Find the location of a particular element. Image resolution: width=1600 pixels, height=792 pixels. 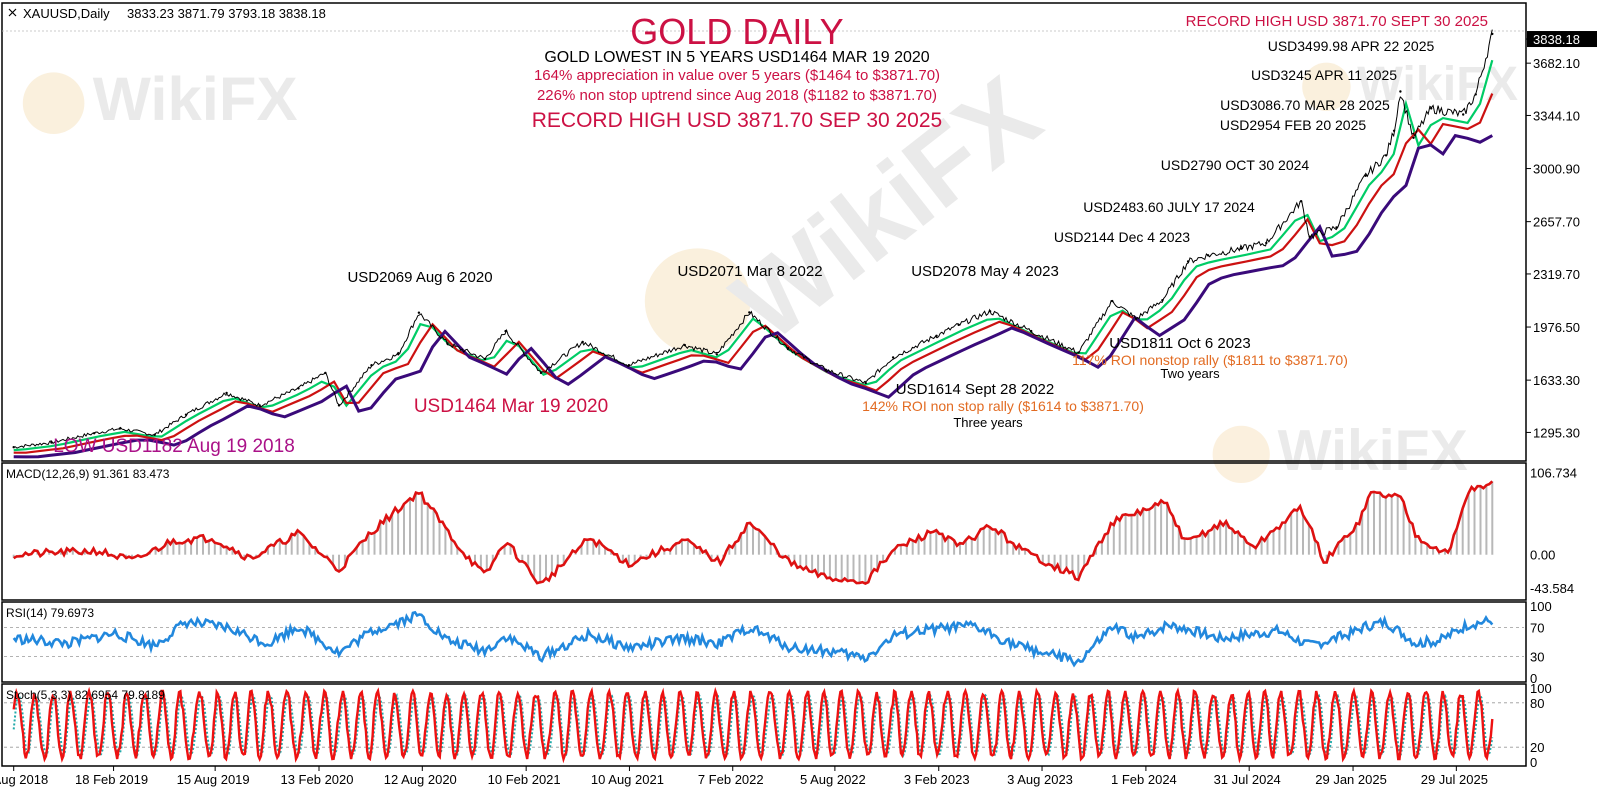

stoch-y-tick-label: 100 is located at coordinates (1541, 688).